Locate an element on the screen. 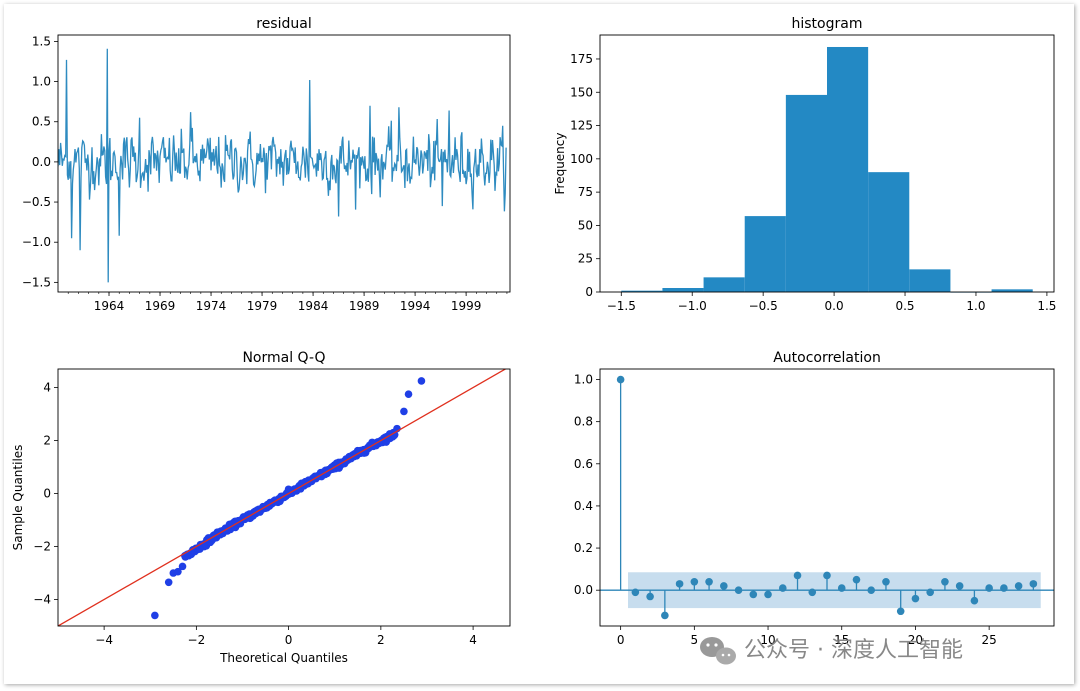 The height and width of the screenshot is (691, 1080). residual-title: residual is located at coordinates (283, 24).